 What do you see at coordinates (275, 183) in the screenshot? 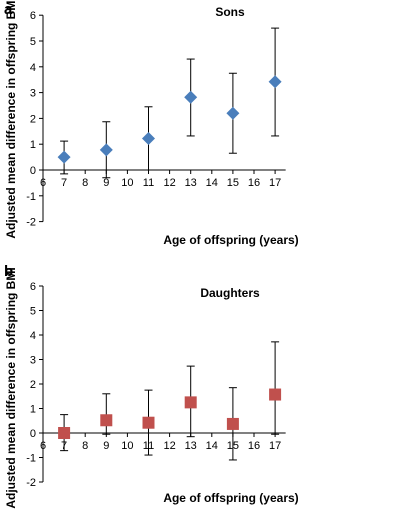
I see `panel-a-x-tick-label: 17` at bounding box center [275, 183].